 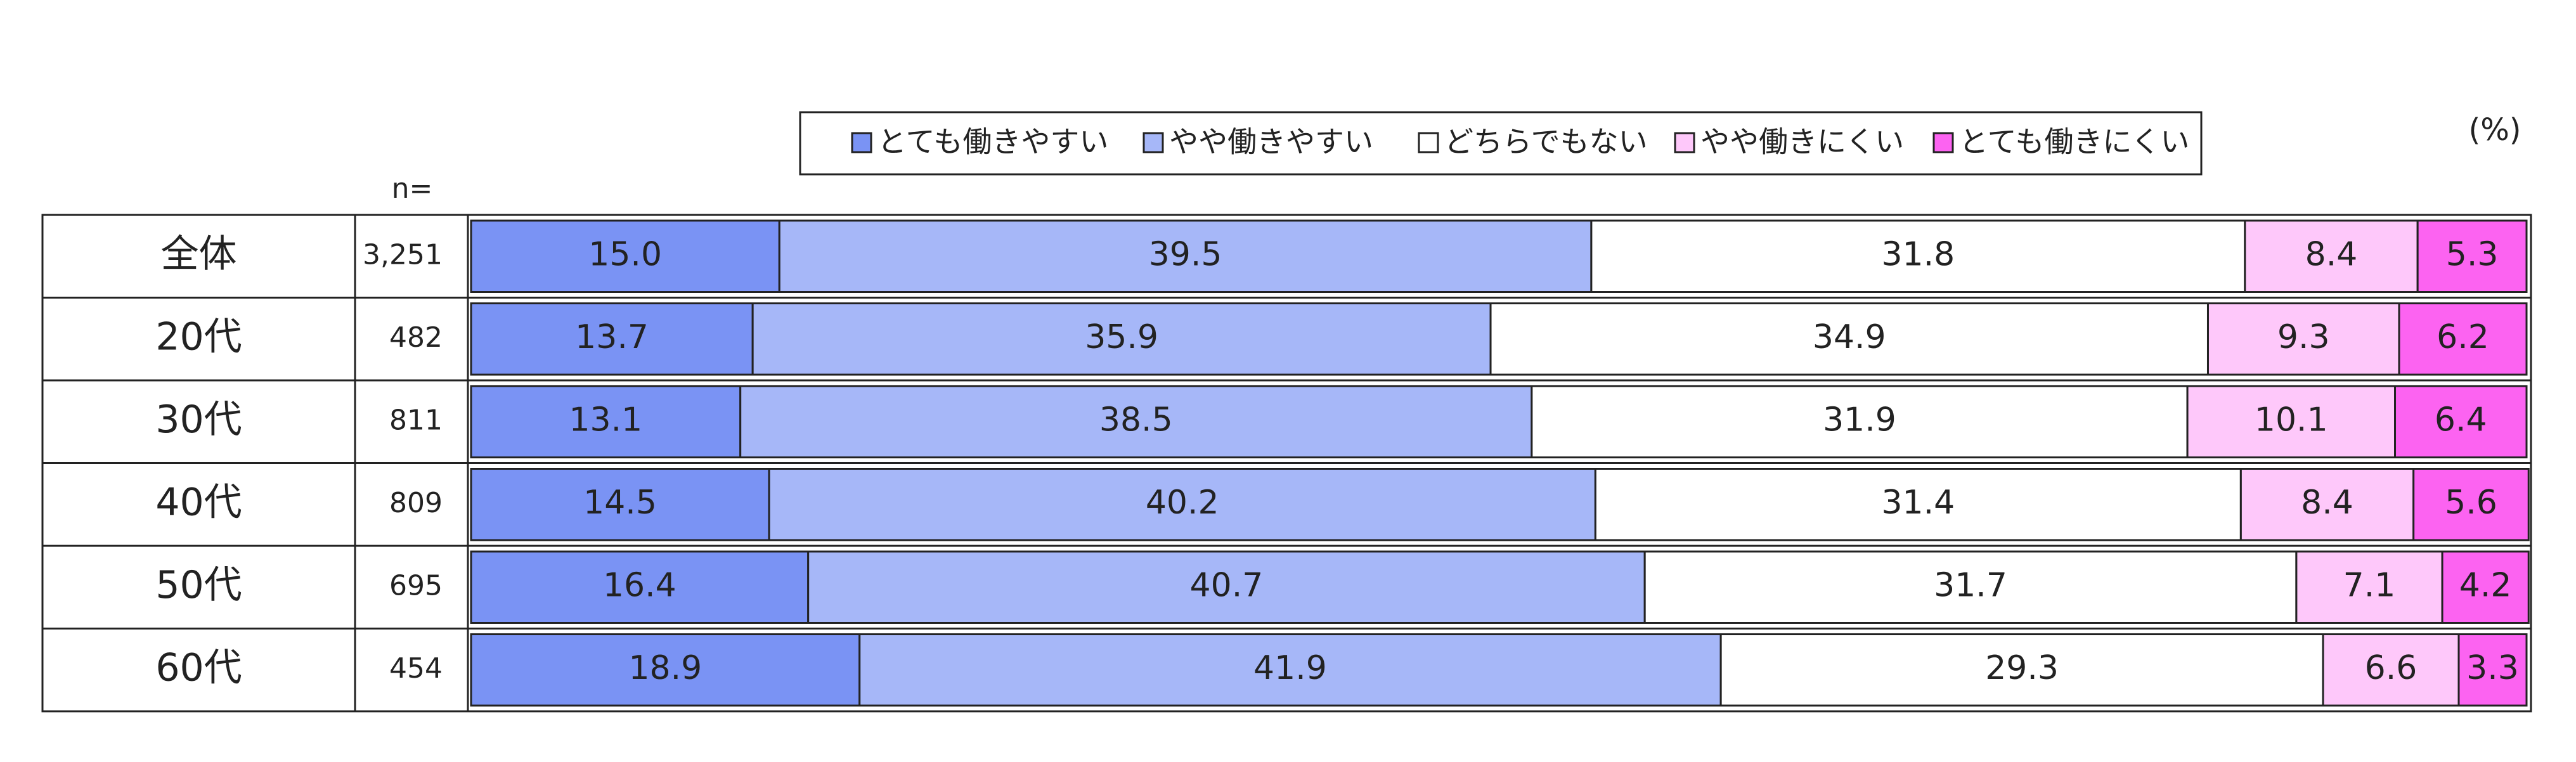 I want to click on n-value: 482, so click(x=416, y=337).